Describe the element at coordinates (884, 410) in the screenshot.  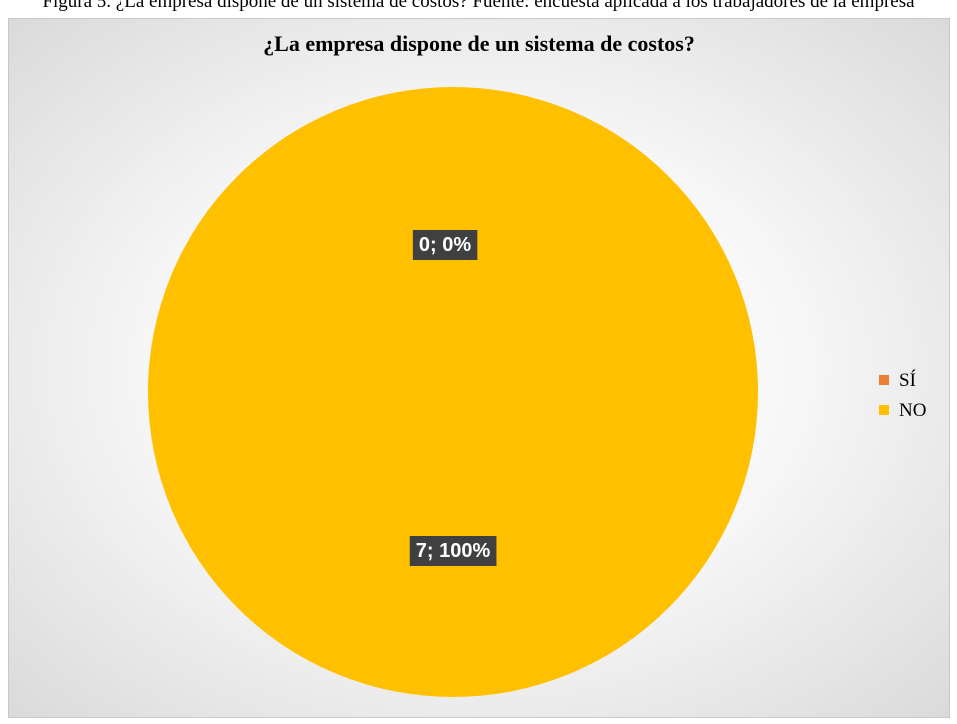
I see `legend-swatch-no` at that location.